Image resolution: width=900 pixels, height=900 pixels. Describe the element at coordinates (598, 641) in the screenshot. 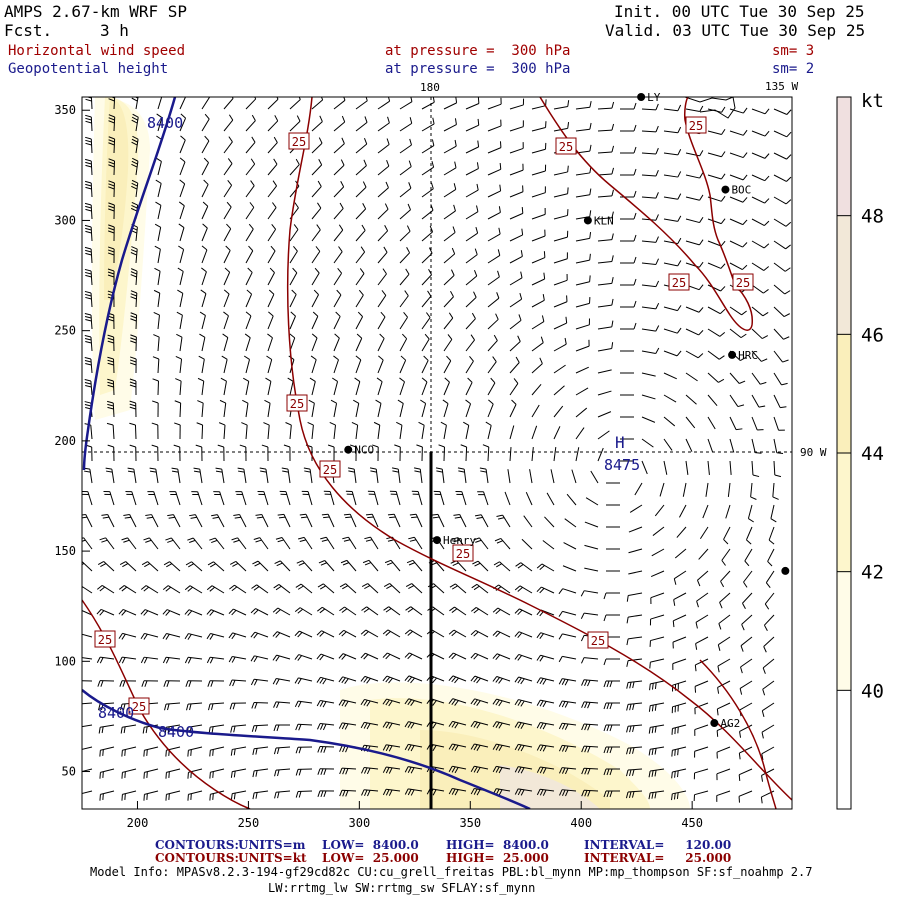

I see `svg-text: 25` at that location.